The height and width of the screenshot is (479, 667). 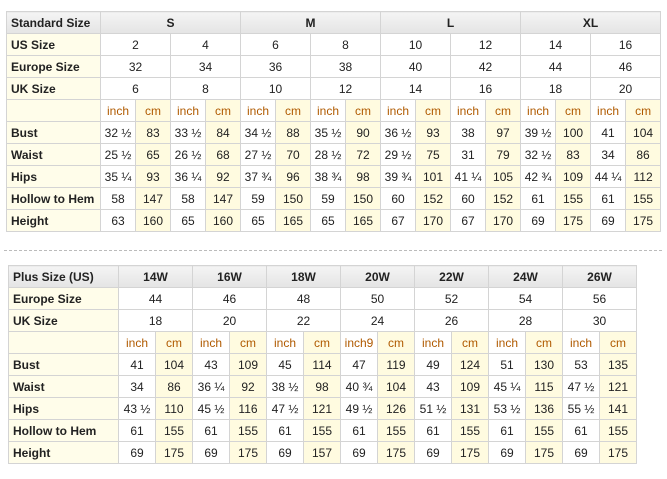 I want to click on size-value: 40, so click(x=416, y=66).